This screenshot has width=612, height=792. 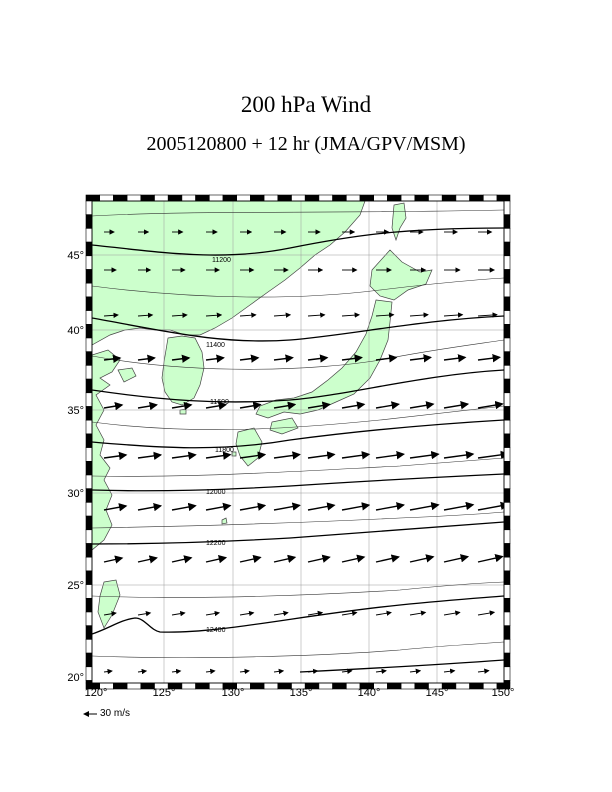 I want to click on lon-label: 120°, so click(x=96, y=693).